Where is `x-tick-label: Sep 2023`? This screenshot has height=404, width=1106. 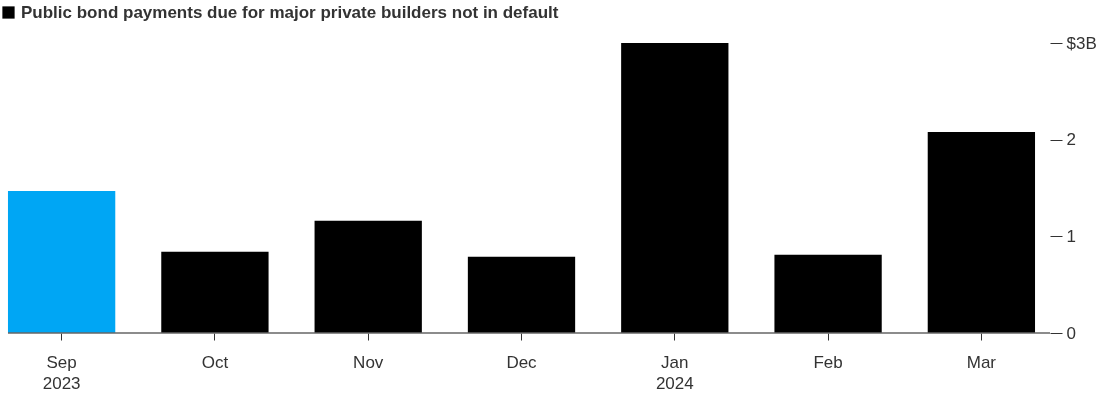
x-tick-label: Sep 2023 is located at coordinates (61, 372).